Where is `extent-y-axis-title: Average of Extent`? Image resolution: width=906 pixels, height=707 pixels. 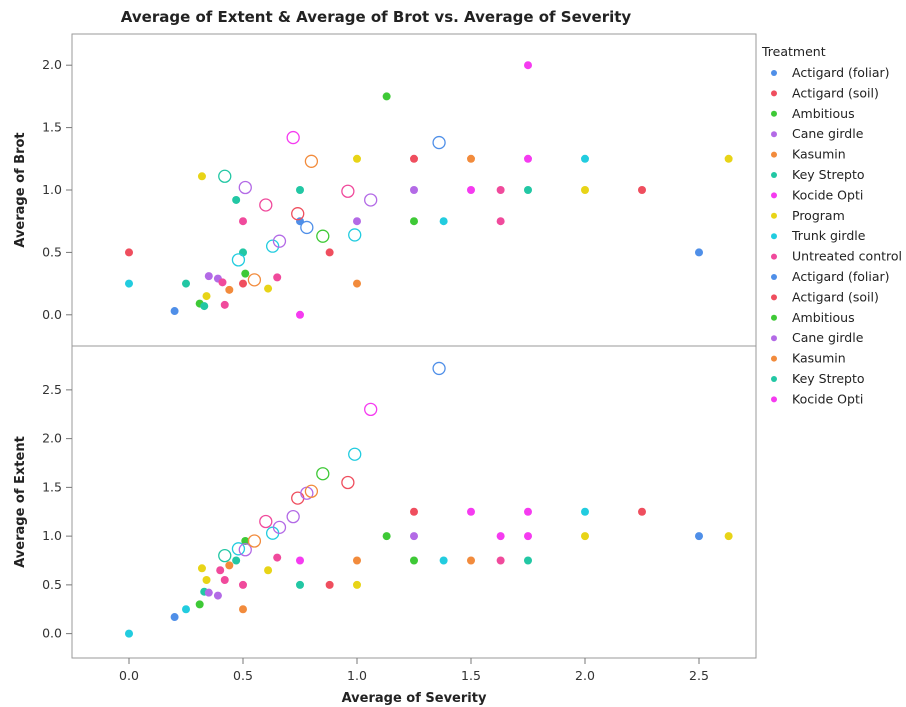 extent-y-axis-title: Average of Extent is located at coordinates (20, 502).